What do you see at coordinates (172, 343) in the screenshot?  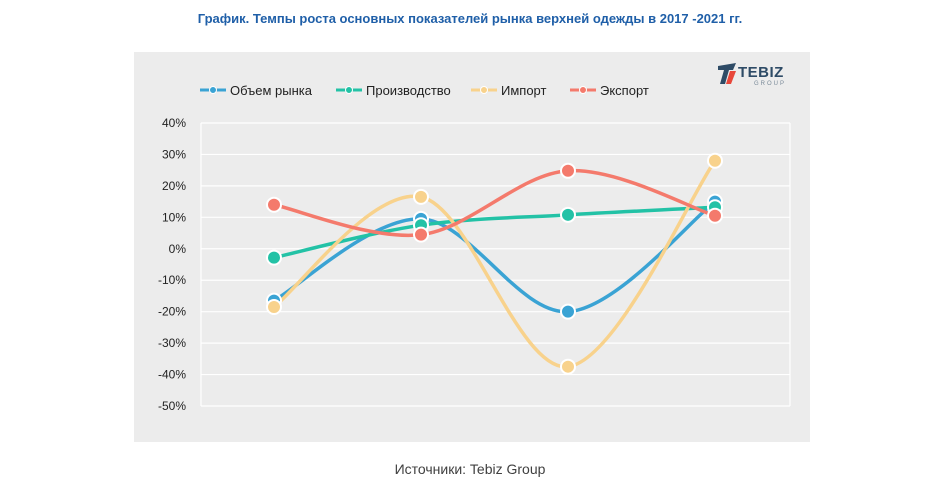 I see `y-tick-label: -30%` at bounding box center [172, 343].